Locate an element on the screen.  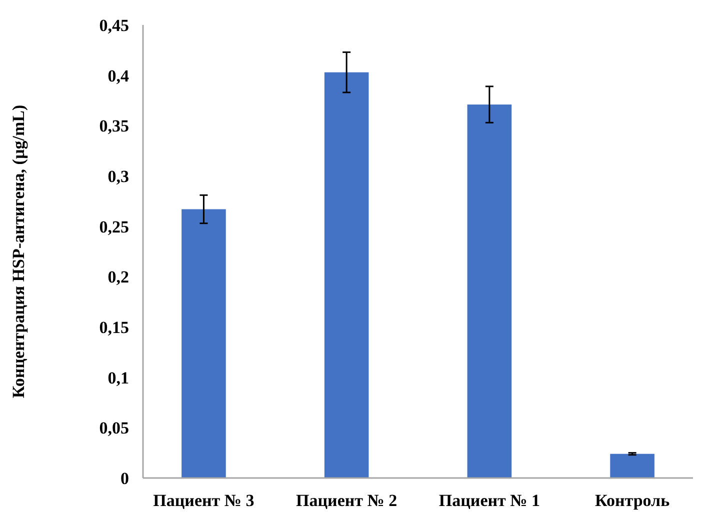
y-tick-label: 0,35 is located at coordinates (114, 126).